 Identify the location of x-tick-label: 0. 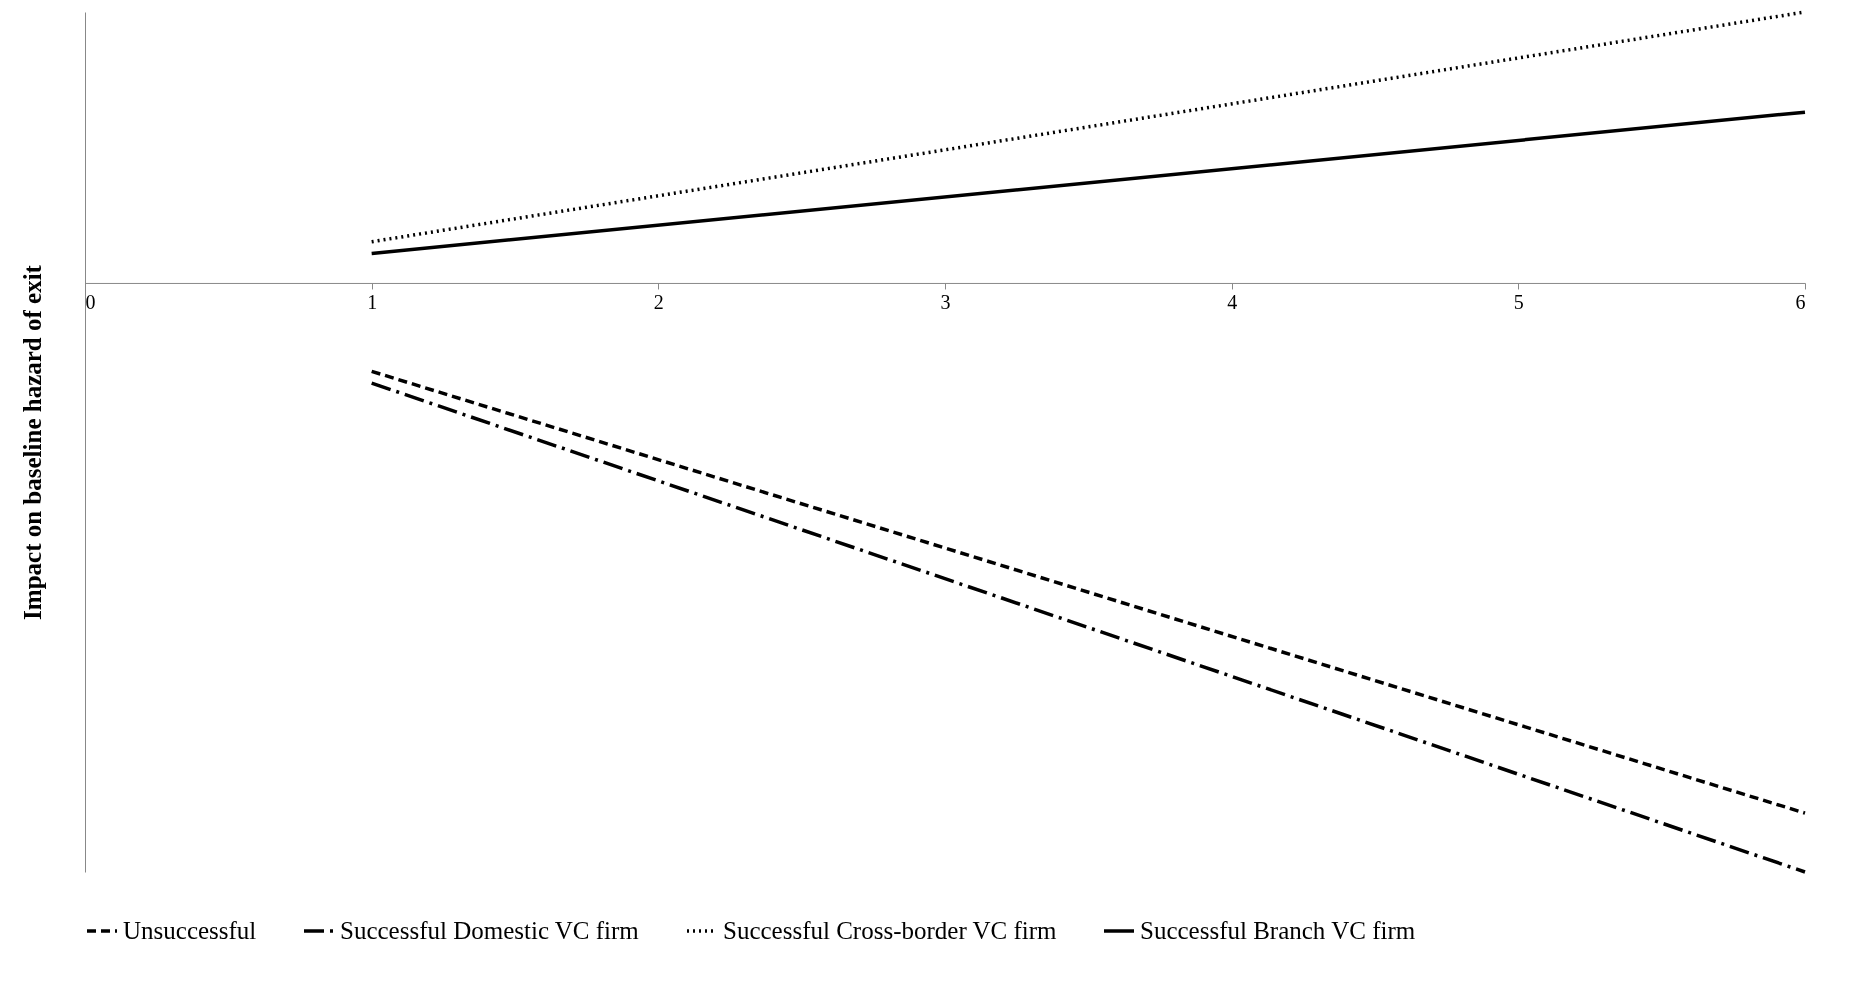
(90, 302).